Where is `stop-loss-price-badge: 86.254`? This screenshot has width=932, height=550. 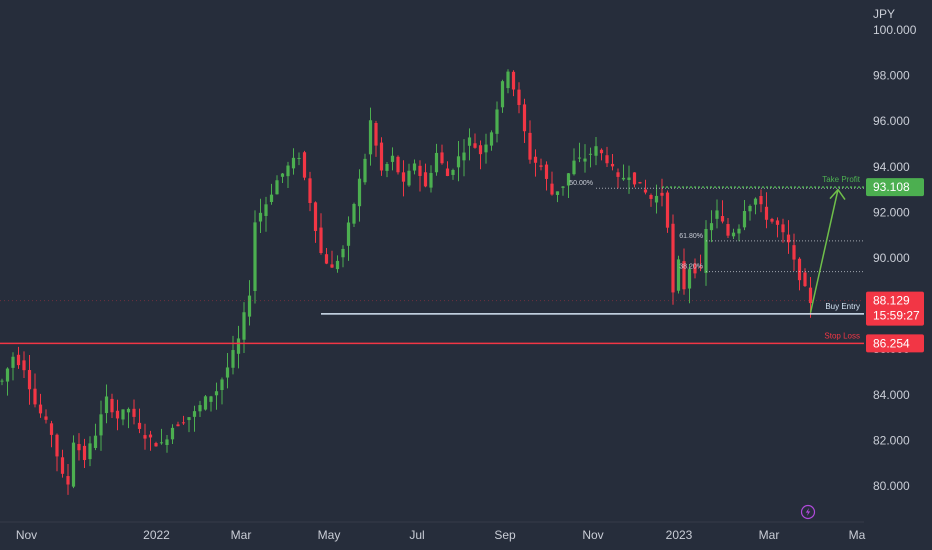 stop-loss-price-badge: 86.254 is located at coordinates (895, 343).